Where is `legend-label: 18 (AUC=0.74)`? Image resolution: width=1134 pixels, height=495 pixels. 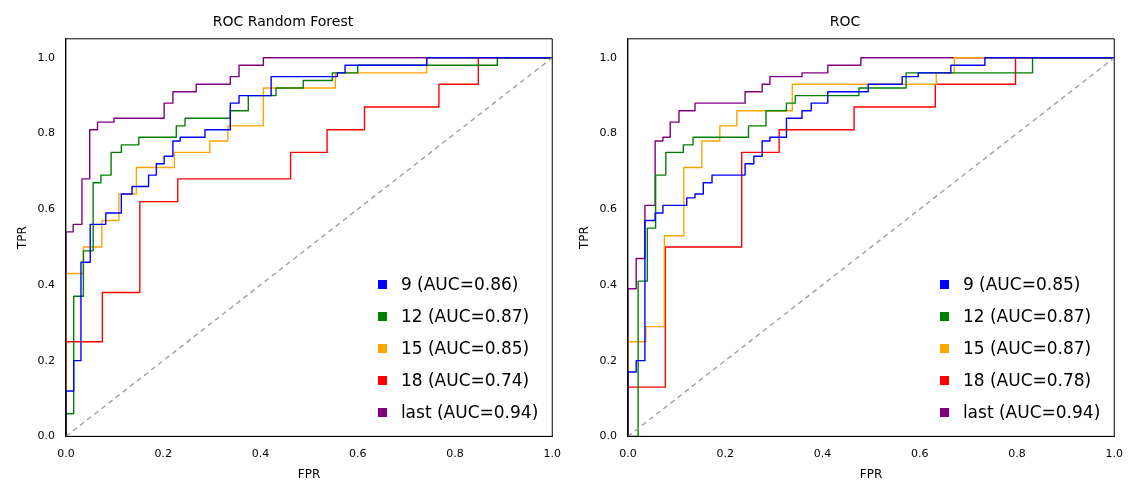 legend-label: 18 (AUC=0.74) is located at coordinates (465, 381).